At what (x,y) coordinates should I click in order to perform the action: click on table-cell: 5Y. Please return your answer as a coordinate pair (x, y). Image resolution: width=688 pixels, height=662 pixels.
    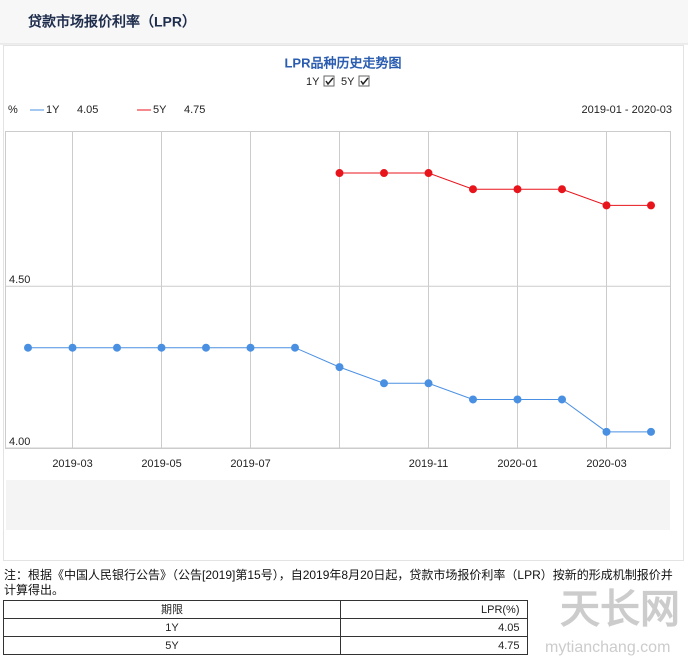
    Looking at the image, I should click on (172, 646).